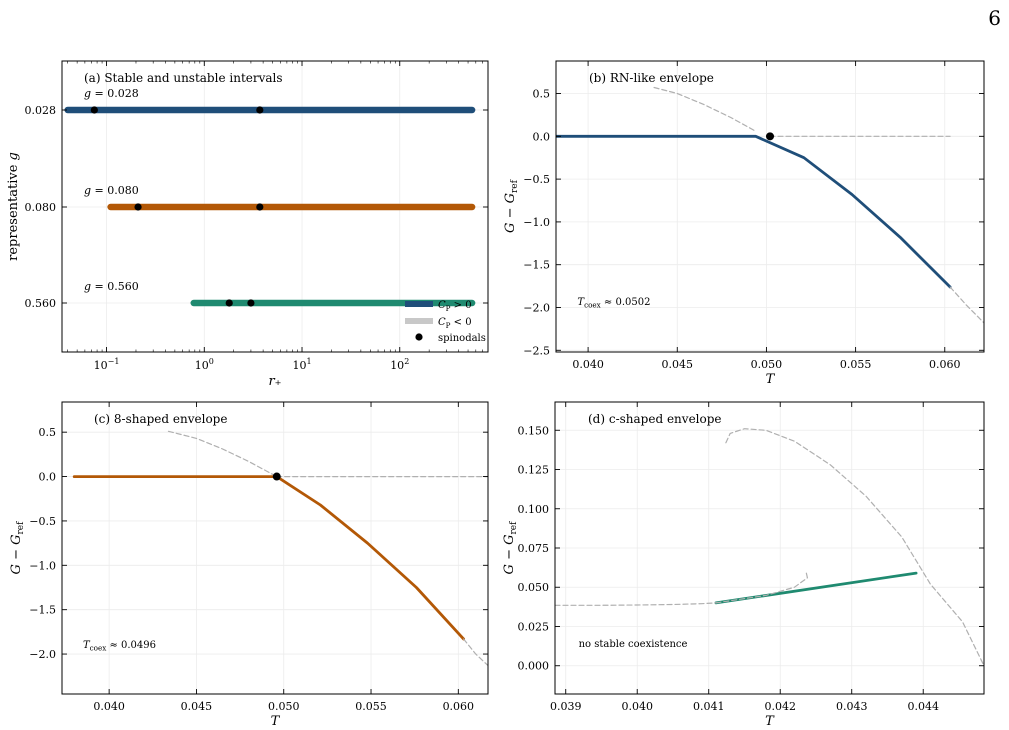  I want to click on y-tick-label: −2.5, so click(536, 350).